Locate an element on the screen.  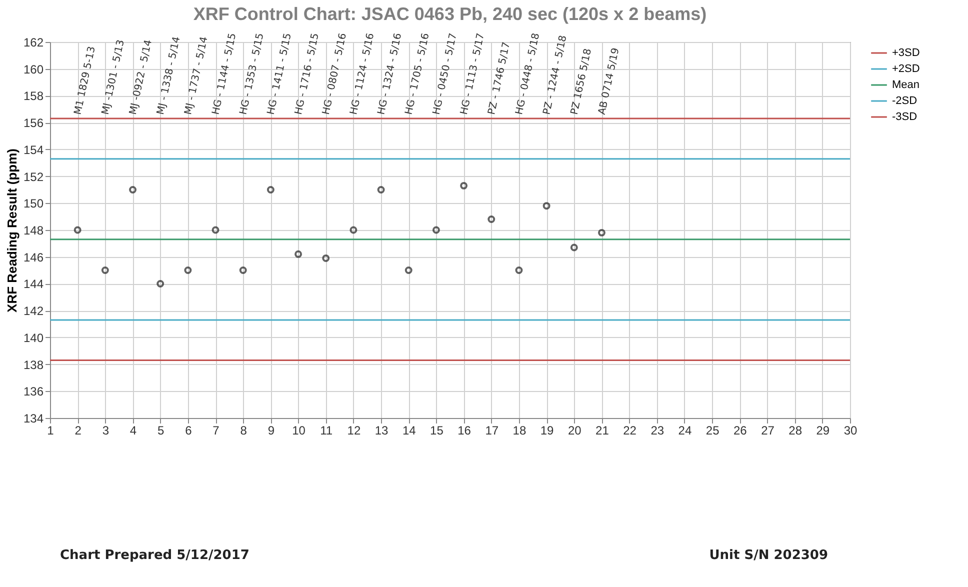
legend-label: +3SD is located at coordinates (906, 53).